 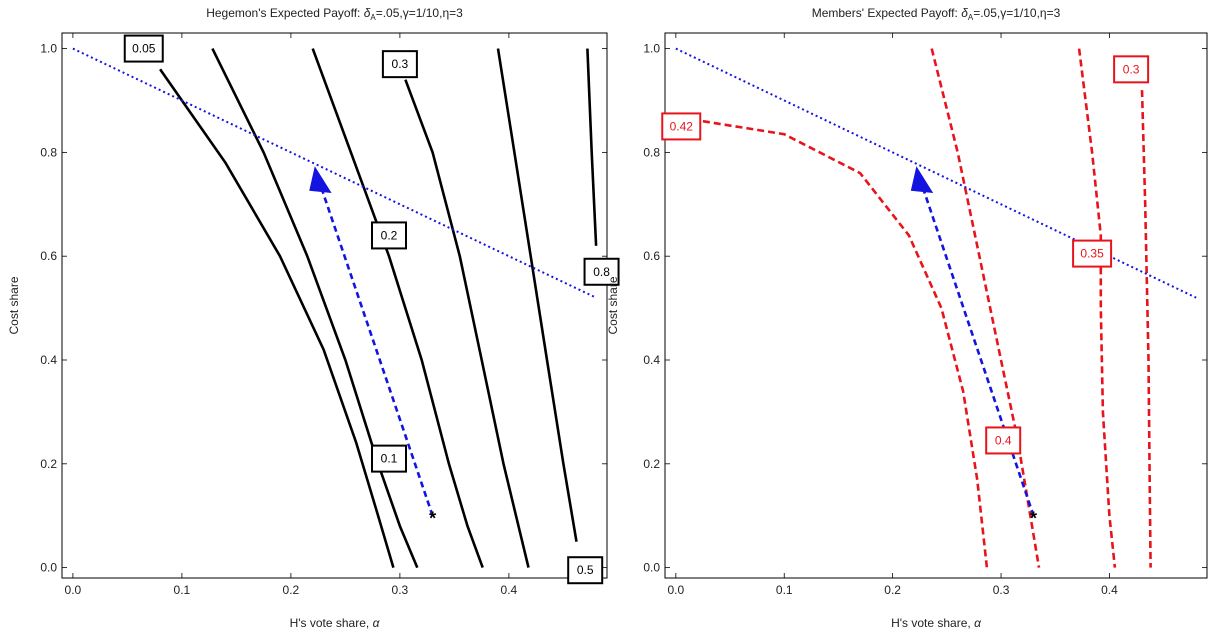 I want to click on contour-label-text: 0.4, so click(x=1003, y=440).